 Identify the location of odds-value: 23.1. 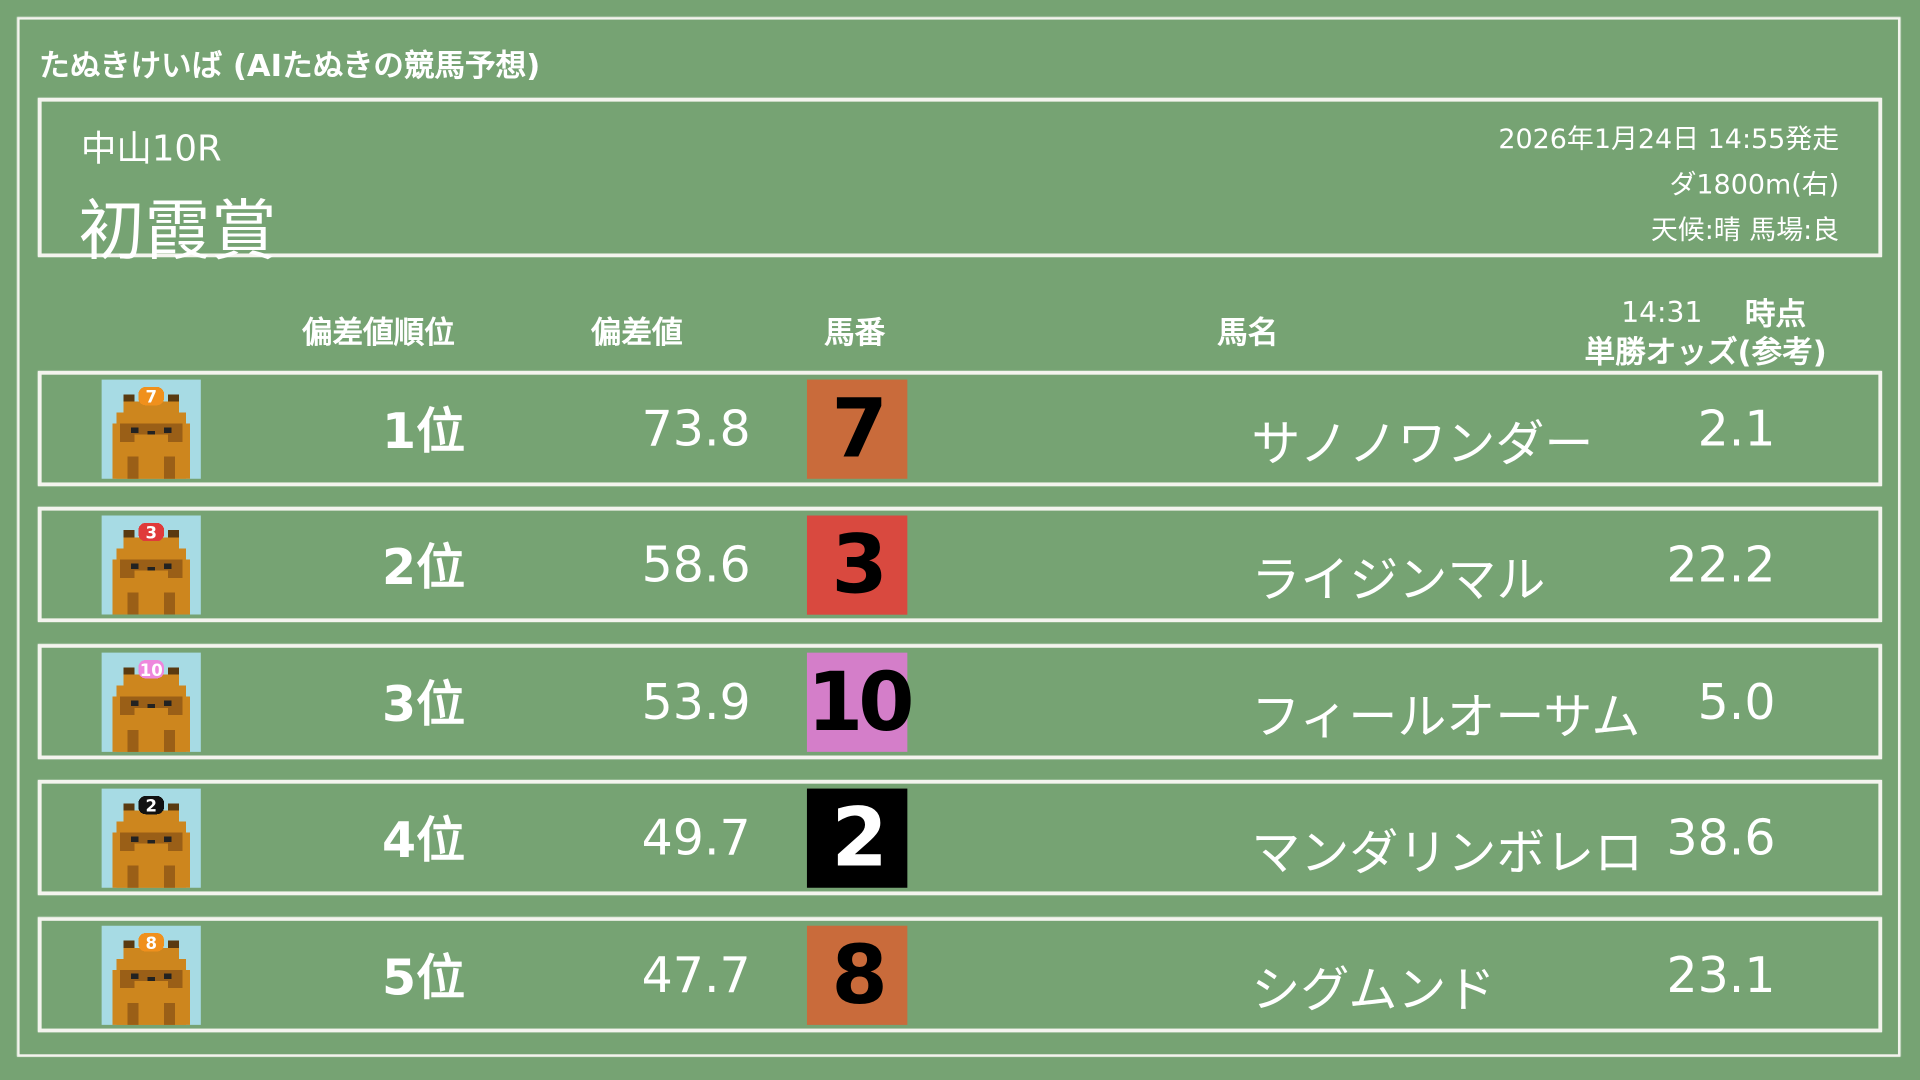
(1721, 976).